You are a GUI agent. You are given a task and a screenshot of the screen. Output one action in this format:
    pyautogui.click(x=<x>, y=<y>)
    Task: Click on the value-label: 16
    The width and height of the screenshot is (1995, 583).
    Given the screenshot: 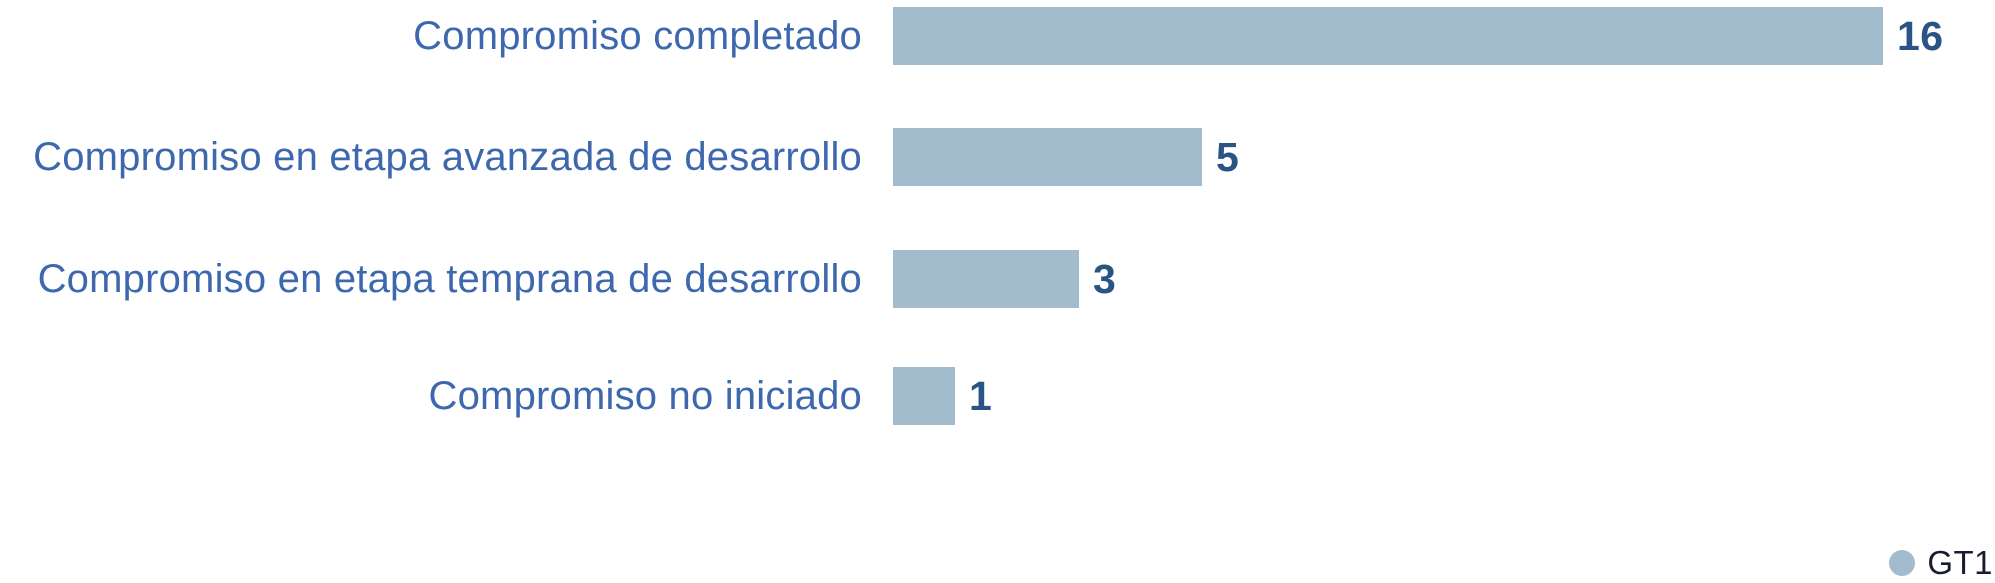 What is the action you would take?
    pyautogui.click(x=1920, y=35)
    